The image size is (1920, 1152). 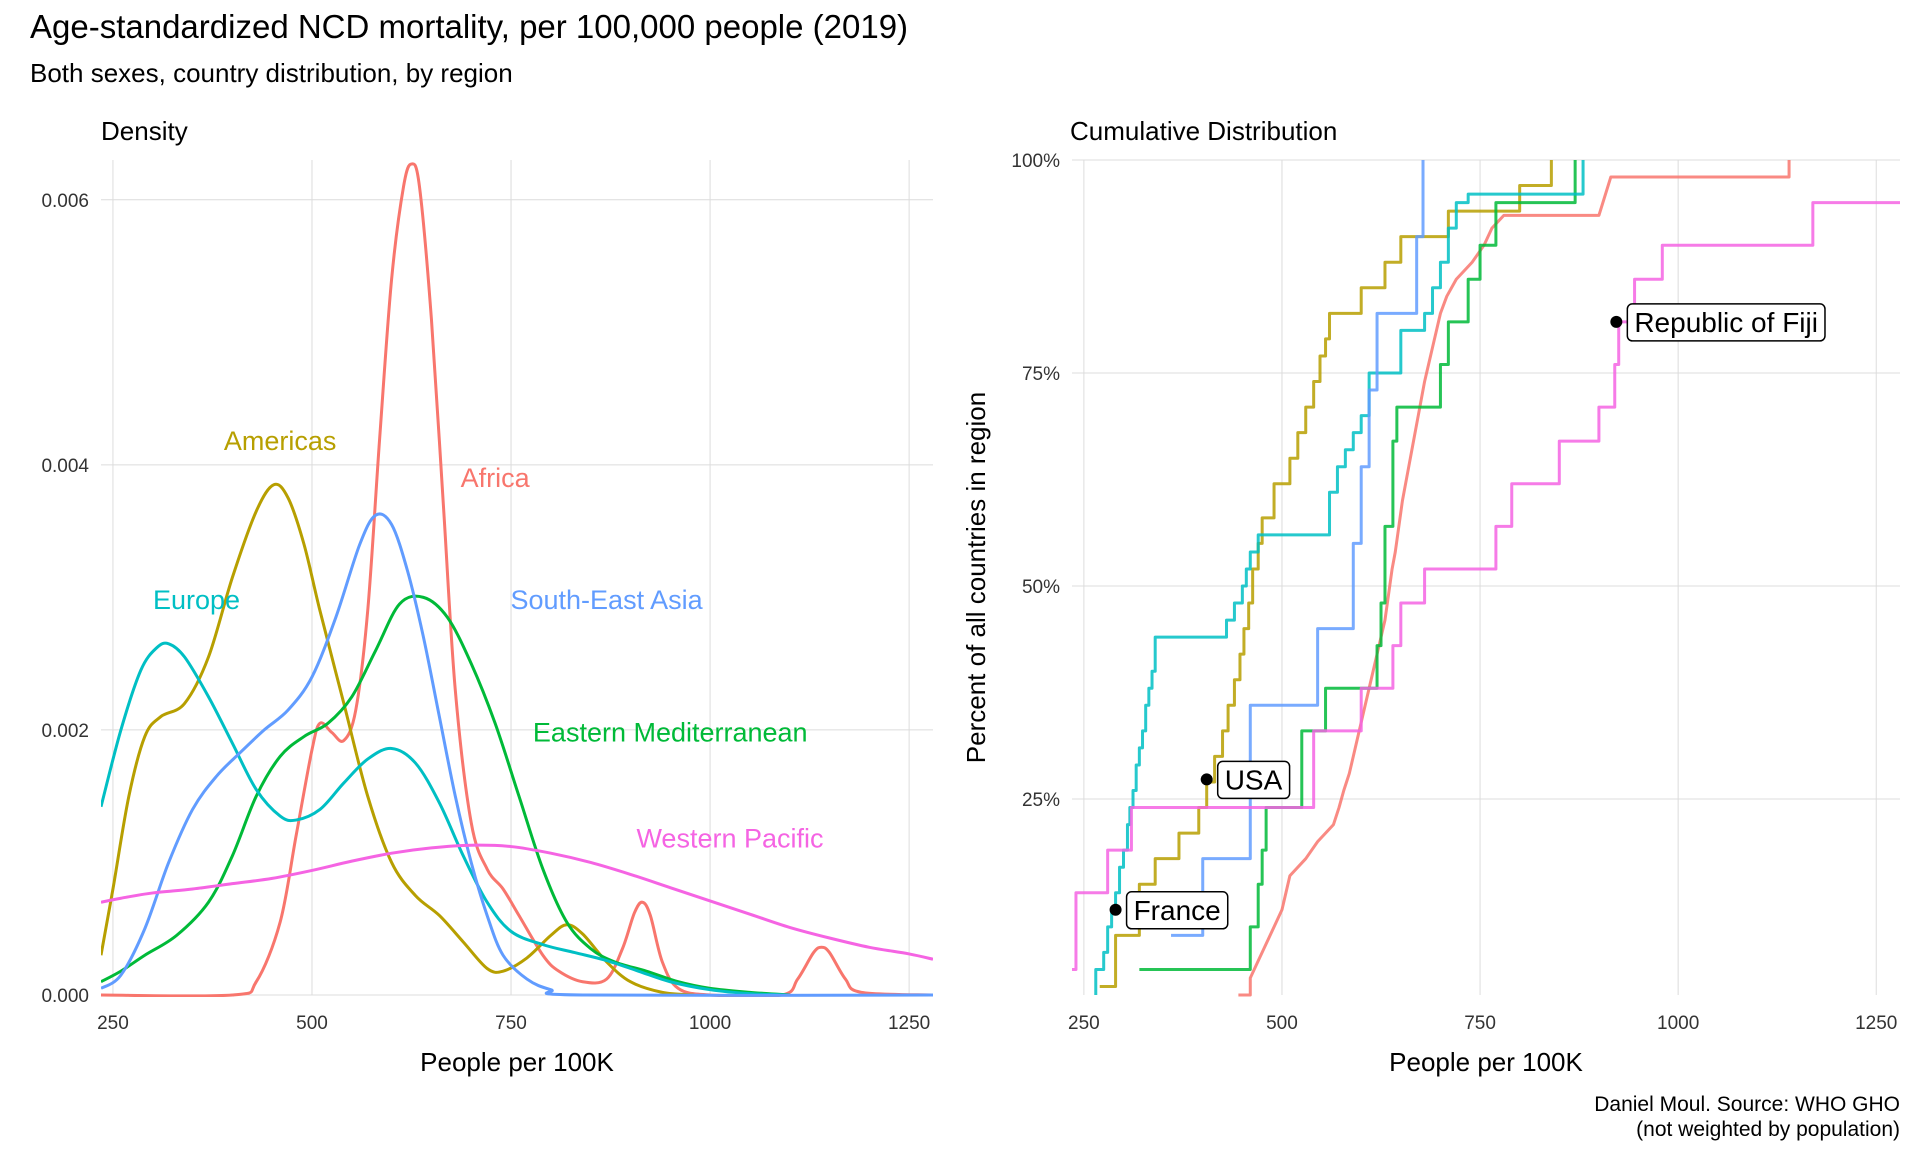 I want to click on annotation-label: France, so click(x=1177, y=910).